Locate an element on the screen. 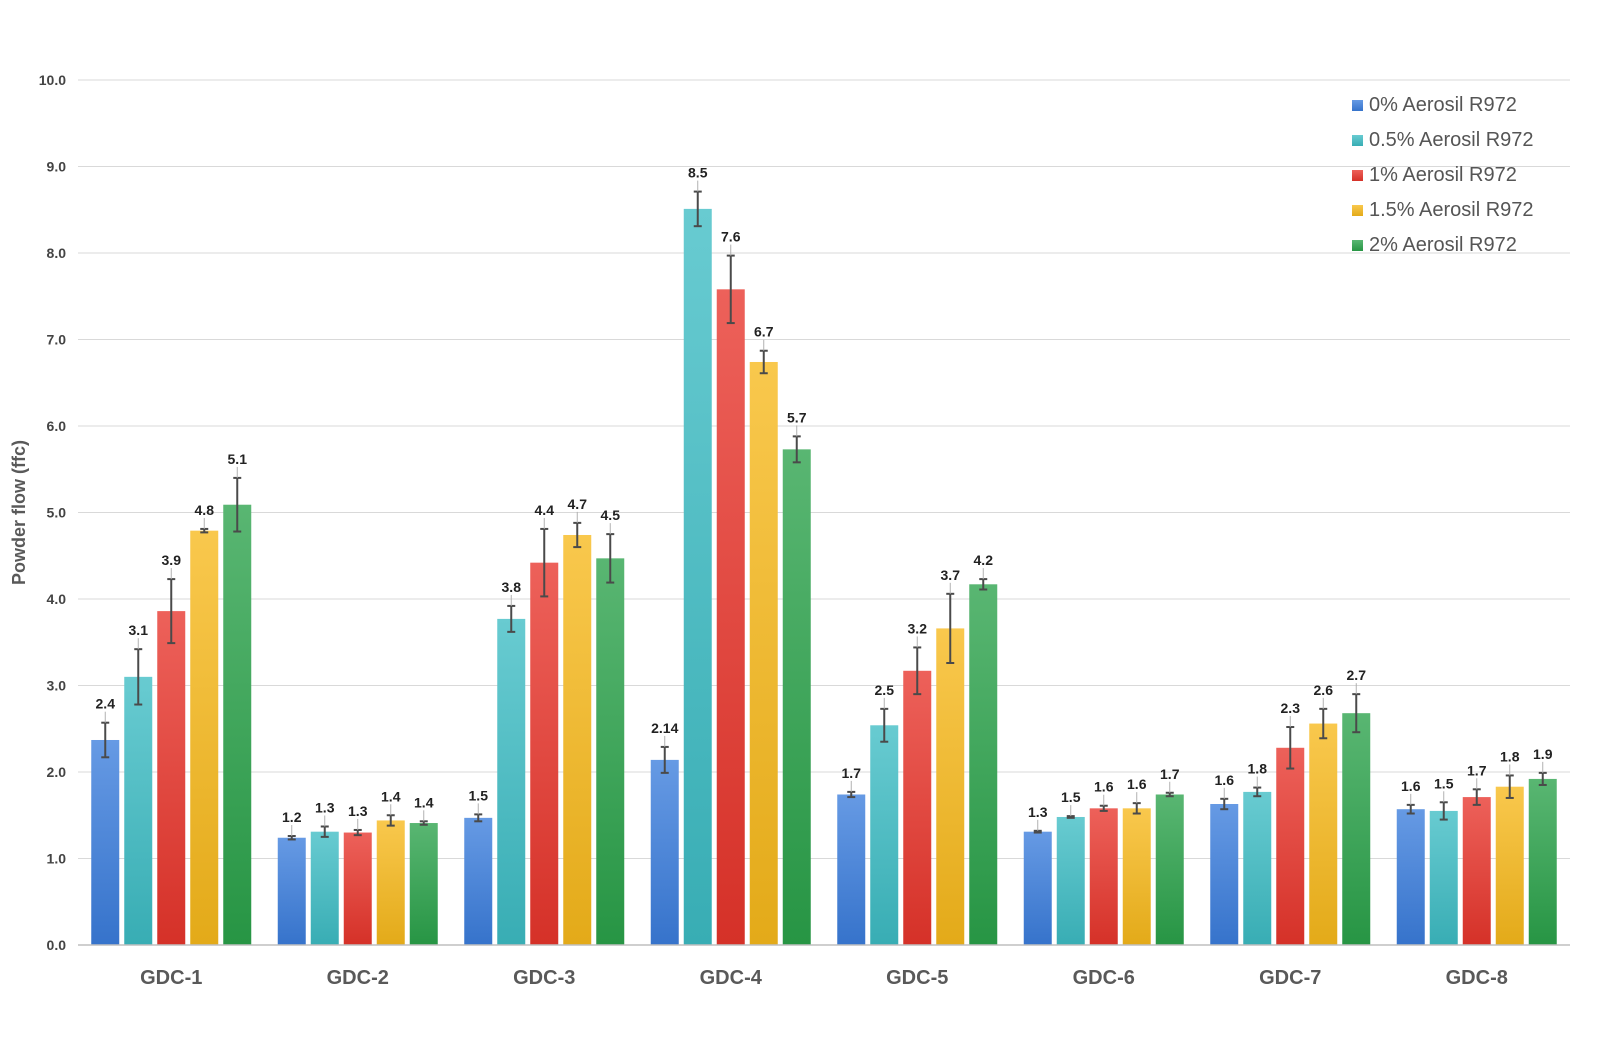 The height and width of the screenshot is (1037, 1620). data-label: 3.9 is located at coordinates (172, 560).